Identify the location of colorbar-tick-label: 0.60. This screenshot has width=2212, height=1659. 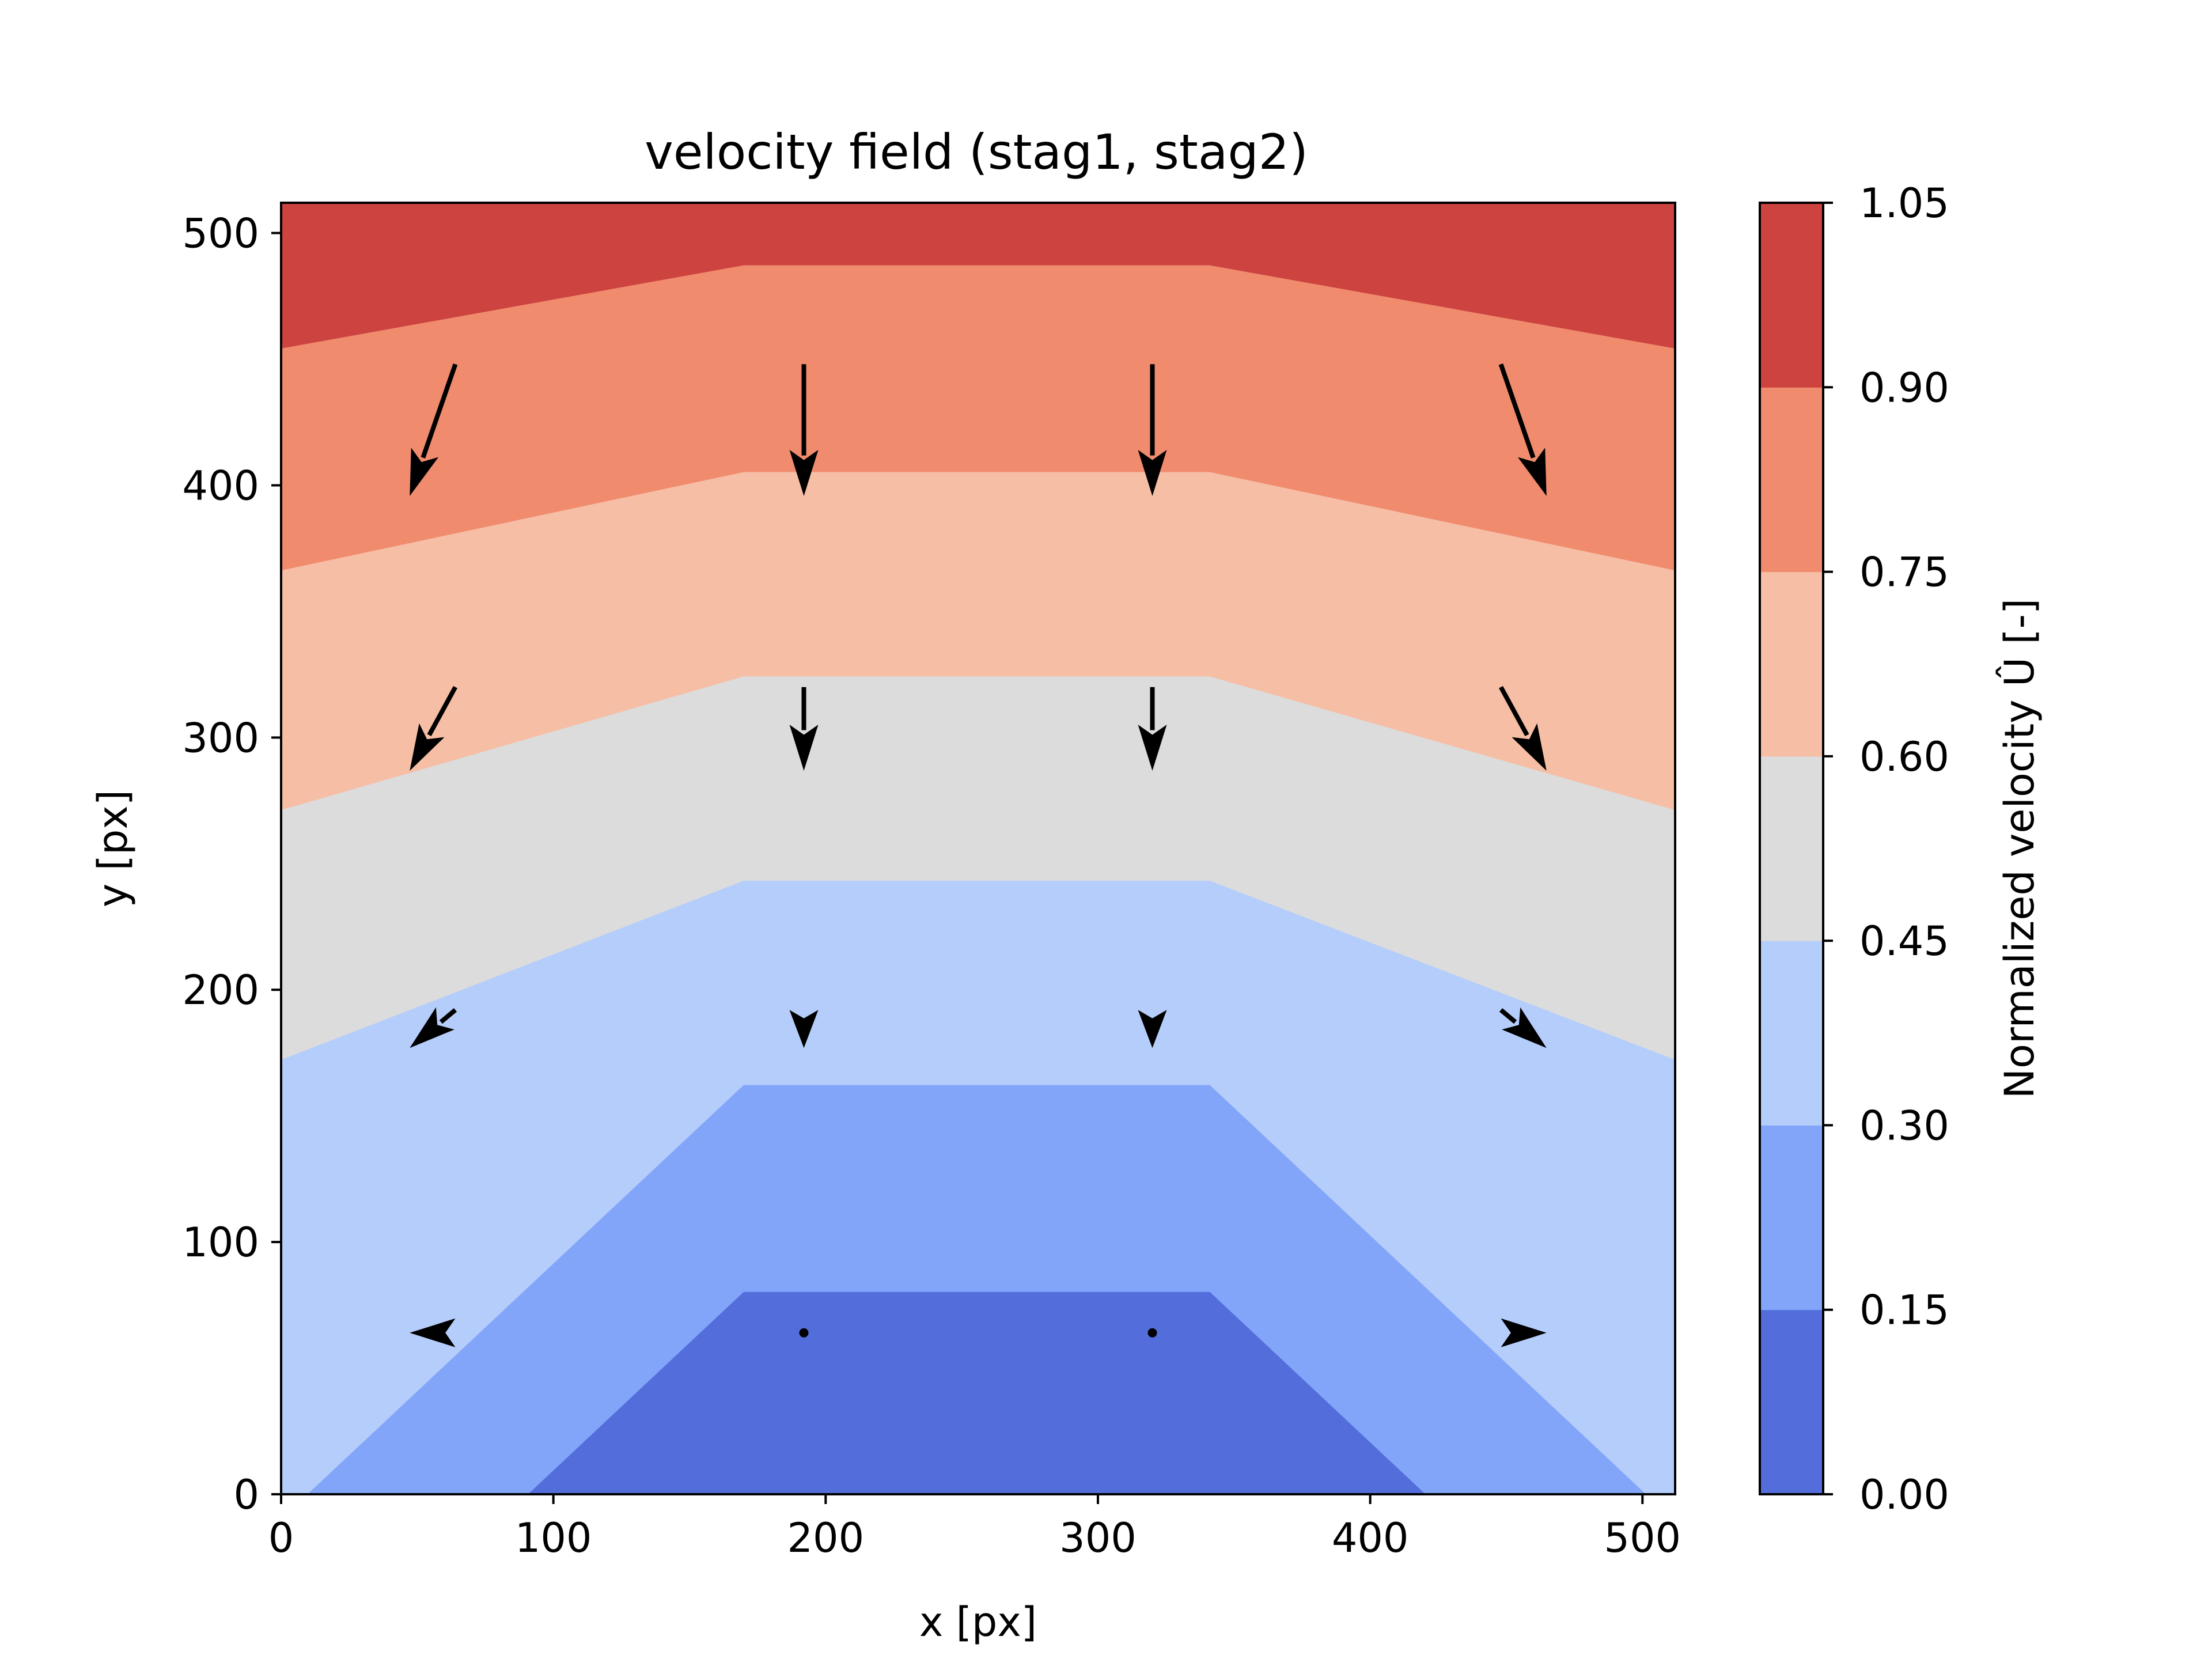
(1904, 757).